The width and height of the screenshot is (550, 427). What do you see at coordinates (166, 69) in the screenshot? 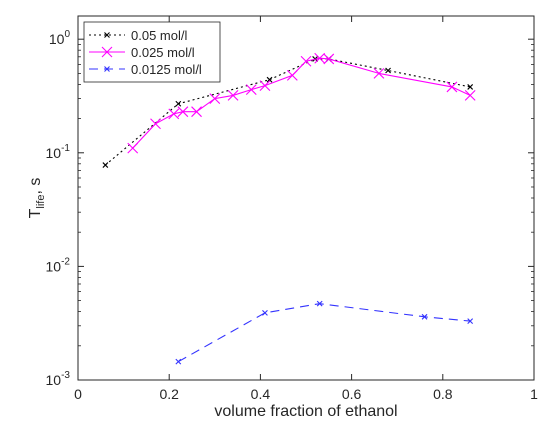
I see `legend-label: 0.0125 mol/l` at bounding box center [166, 69].